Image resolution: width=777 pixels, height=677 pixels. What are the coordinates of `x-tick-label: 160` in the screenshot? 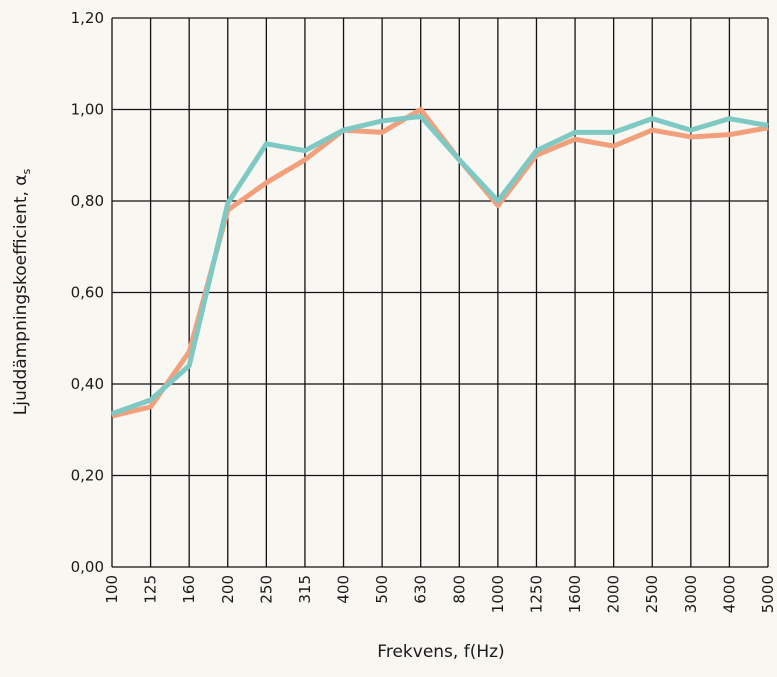 It's located at (189, 589).